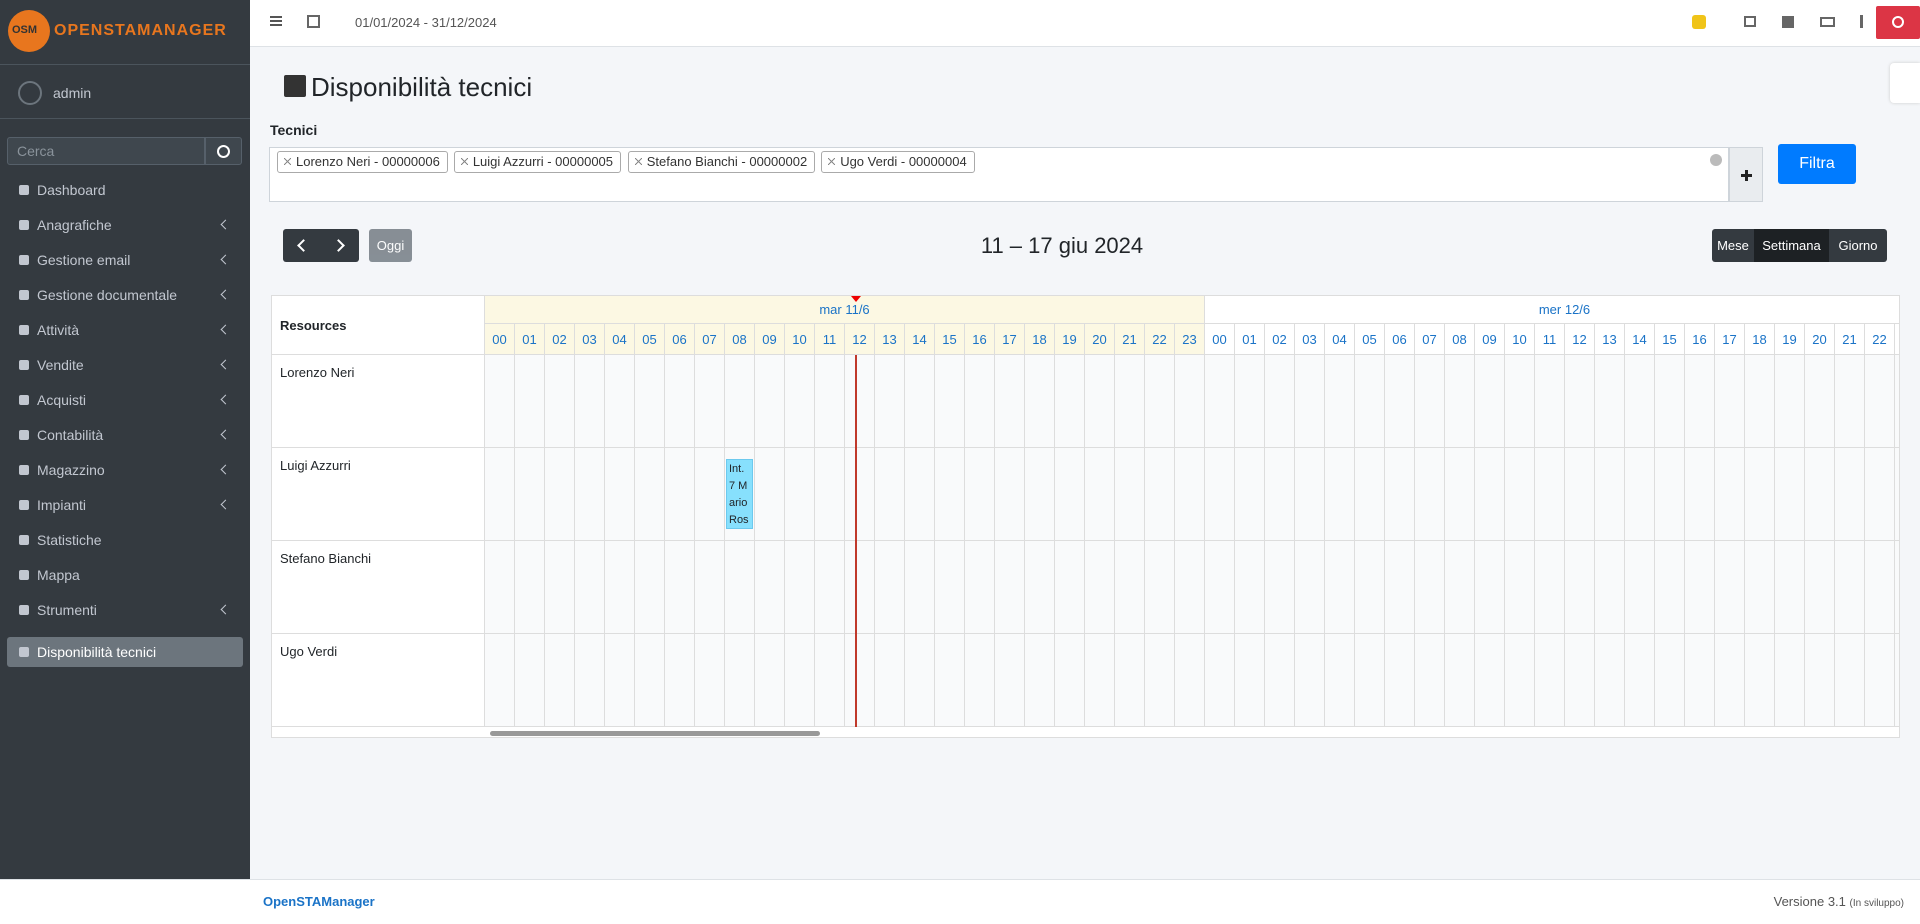  I want to click on today-button: Oggi, so click(390, 245).